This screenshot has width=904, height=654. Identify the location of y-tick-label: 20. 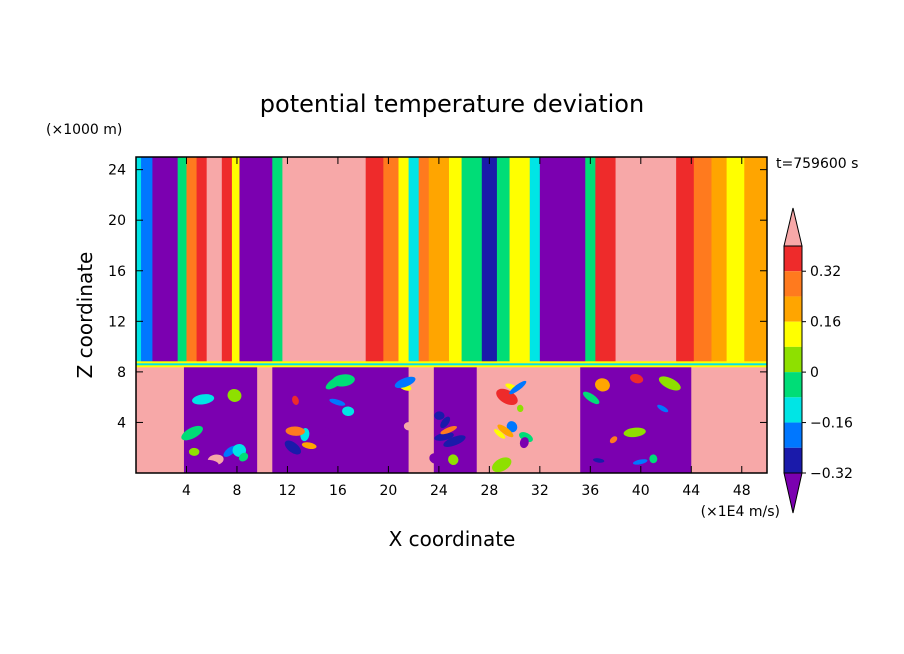
(117, 221).